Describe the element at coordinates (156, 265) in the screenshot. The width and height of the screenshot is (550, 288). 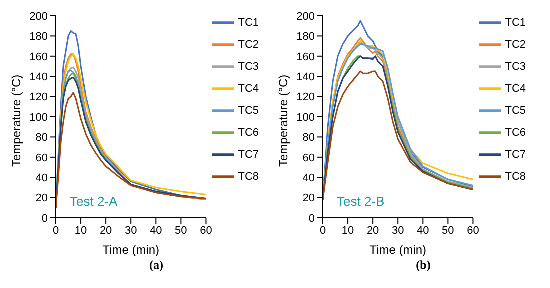
I see `text: (a)` at that location.